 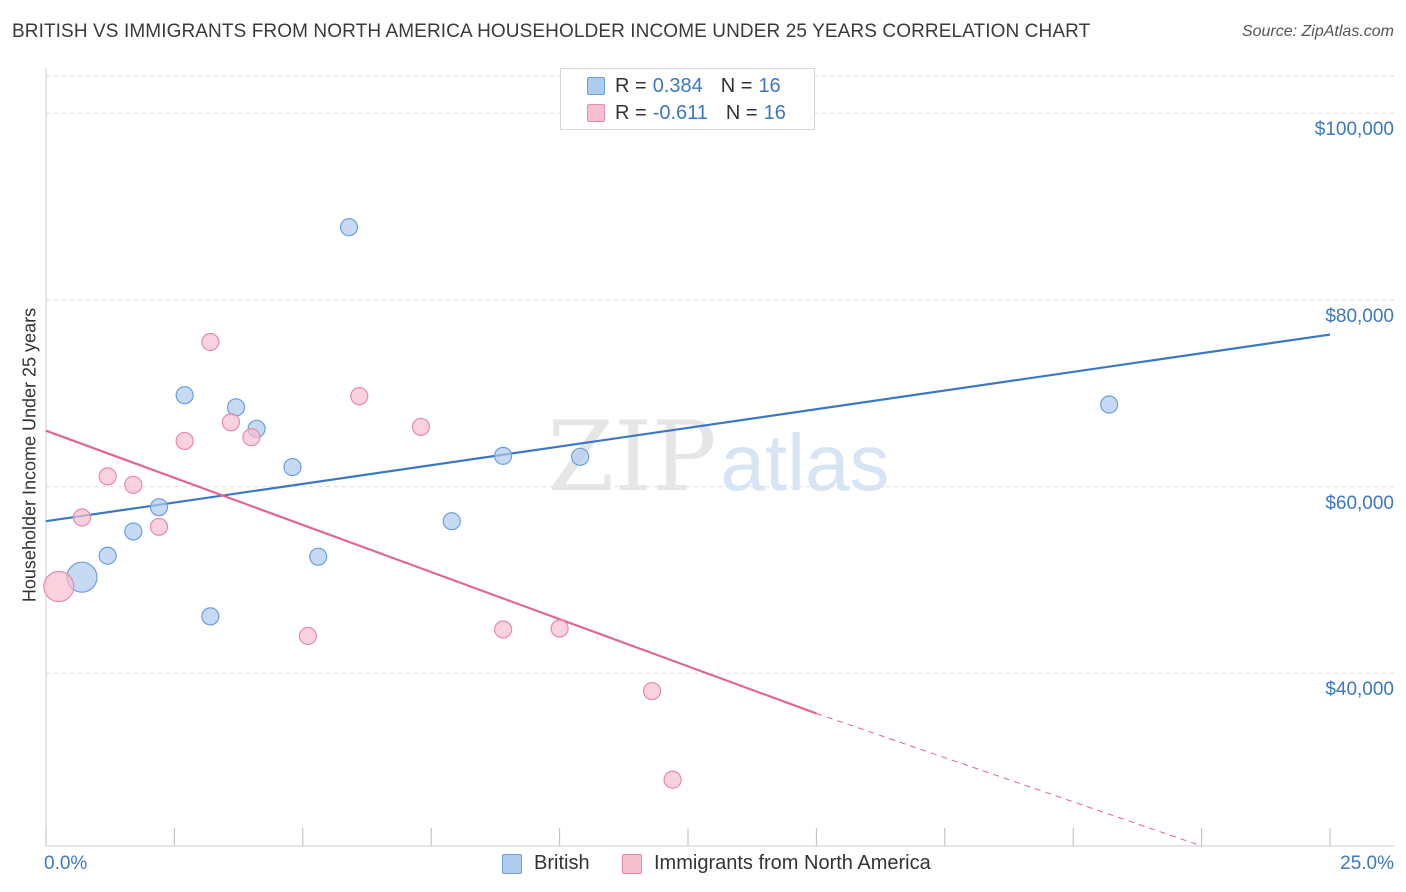 I want to click on legend-row-immigrants: R = -0.611 N = 16, so click(x=686, y=113).